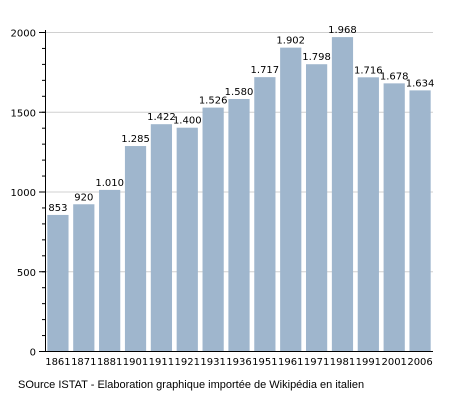 Image resolution: width=458 pixels, height=400 pixels. Describe the element at coordinates (420, 83) in the screenshot. I see `value-label: 1.634` at that location.